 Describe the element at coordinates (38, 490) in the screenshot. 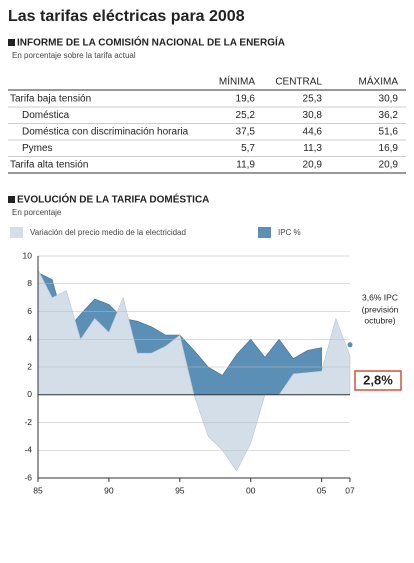

I see `x-tick-label: 85` at that location.